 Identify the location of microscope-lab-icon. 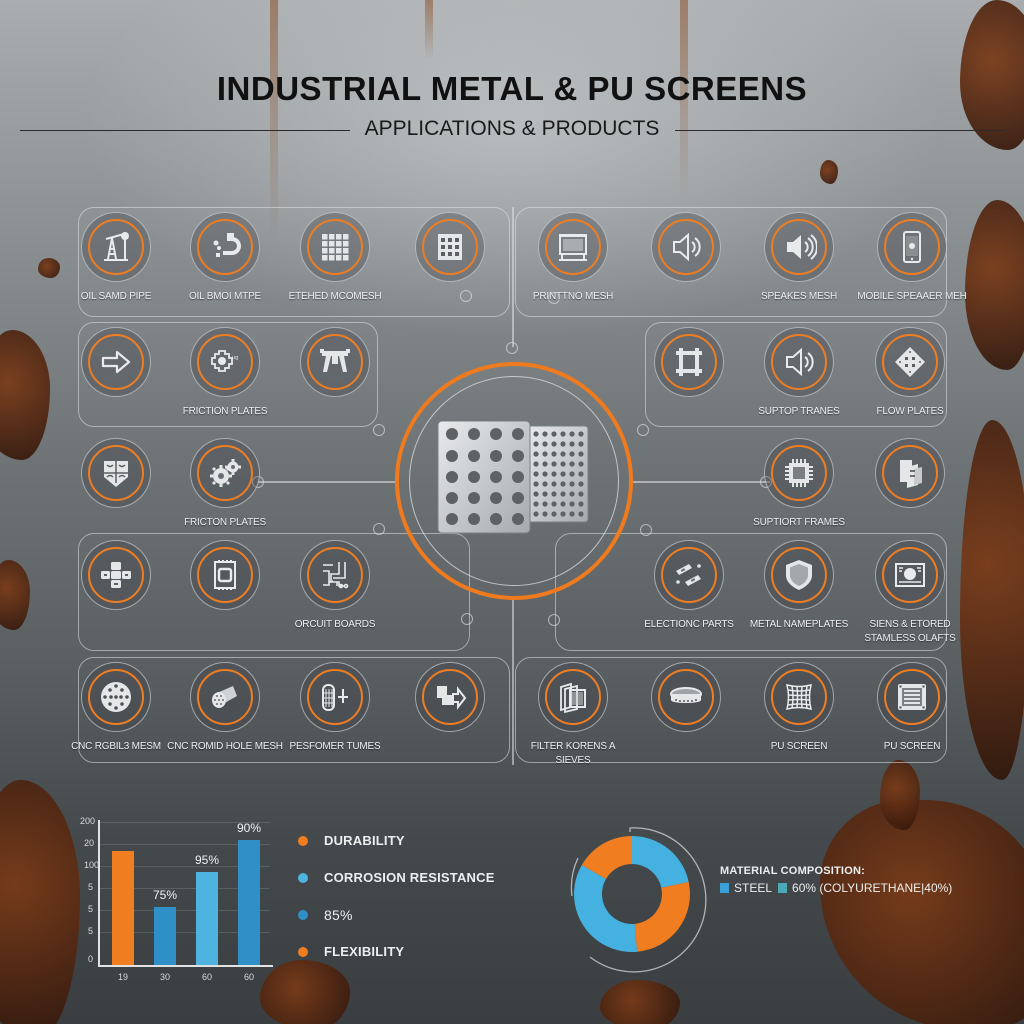
(227, 245).